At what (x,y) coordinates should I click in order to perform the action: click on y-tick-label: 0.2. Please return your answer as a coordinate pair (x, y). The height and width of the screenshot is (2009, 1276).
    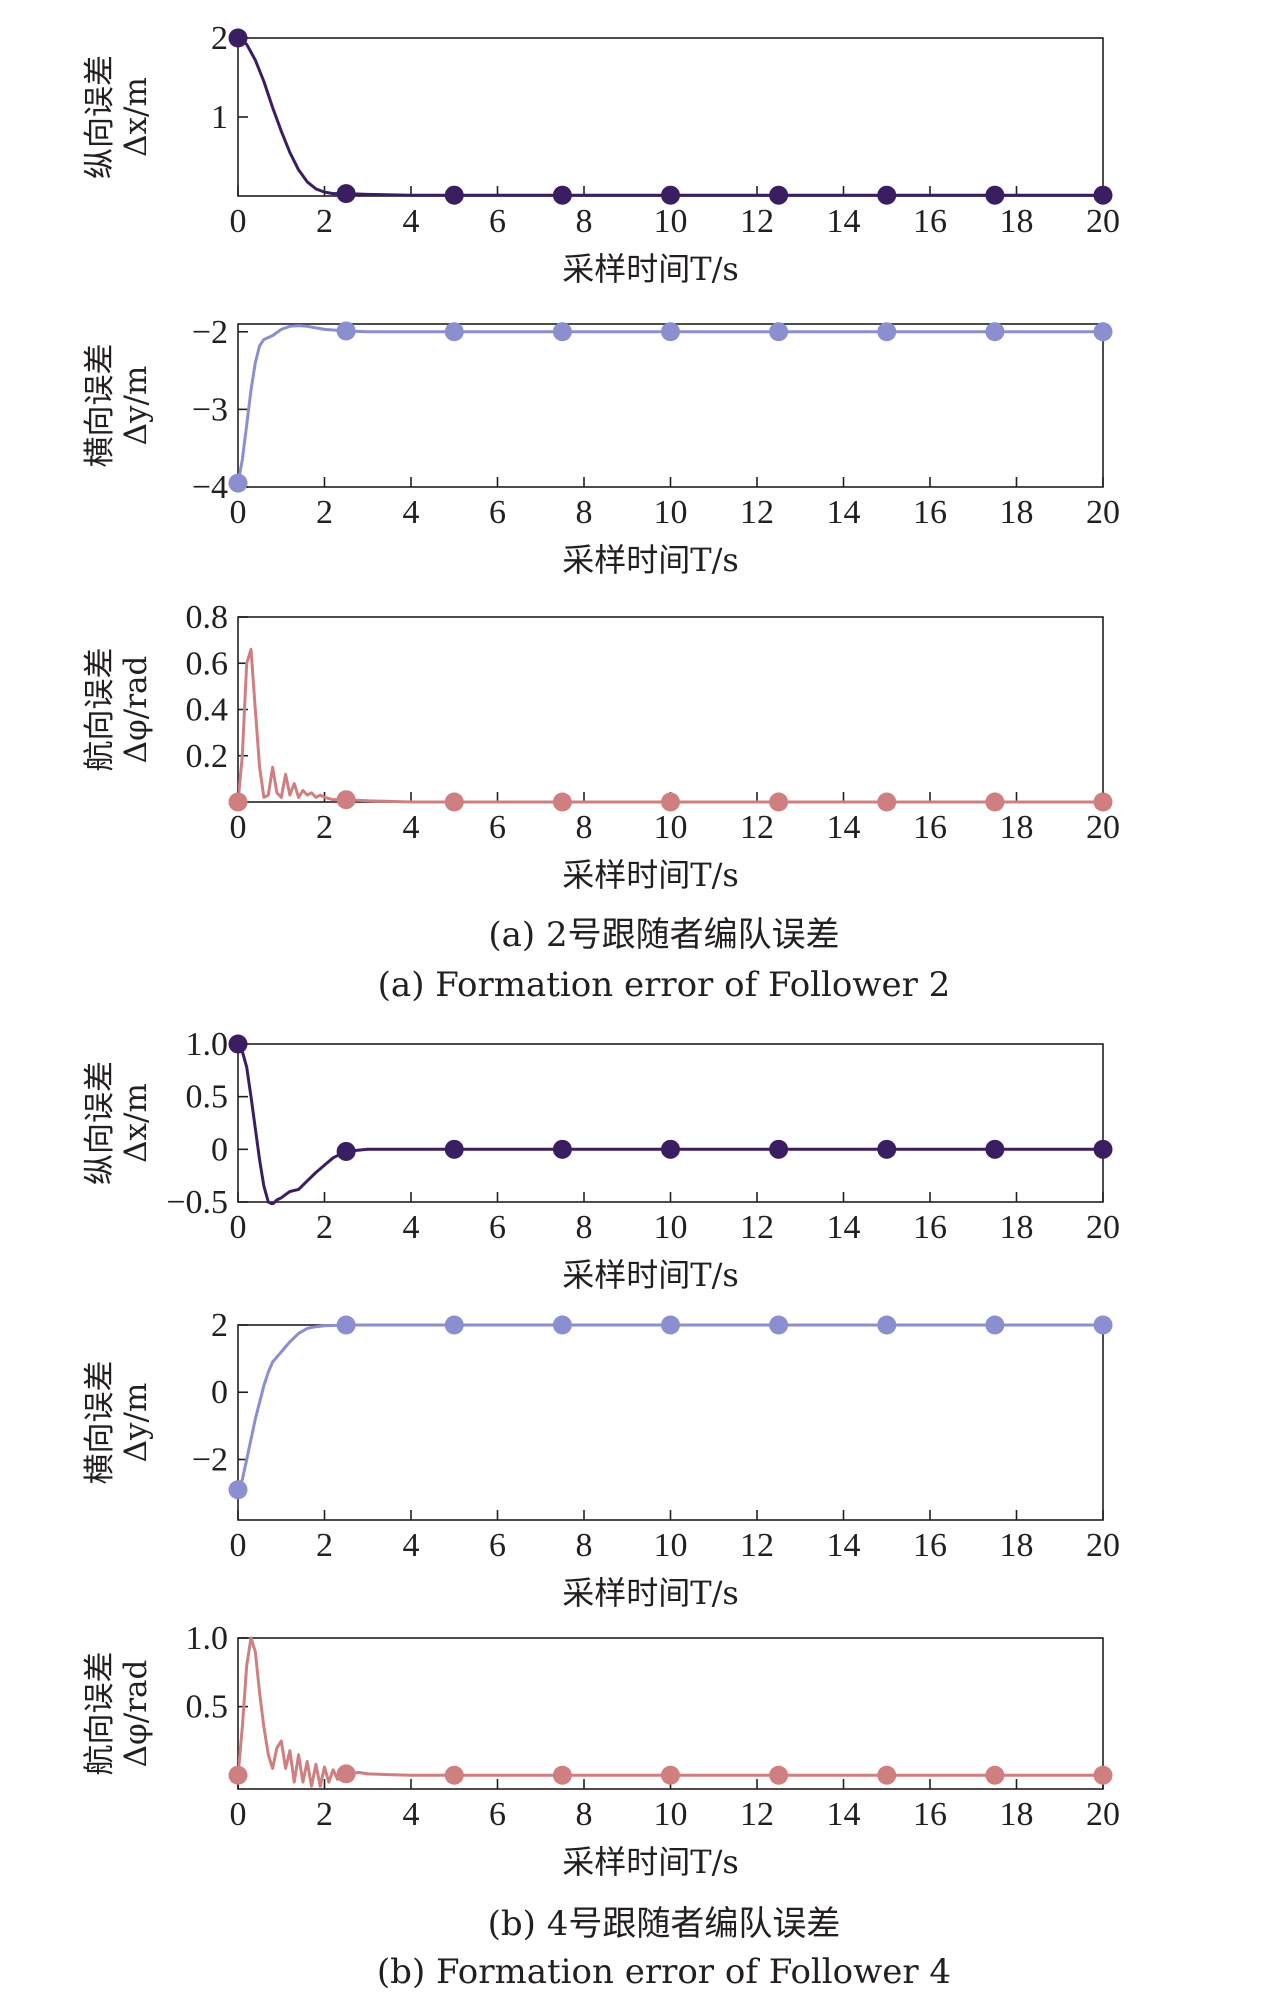
    Looking at the image, I should click on (207, 756).